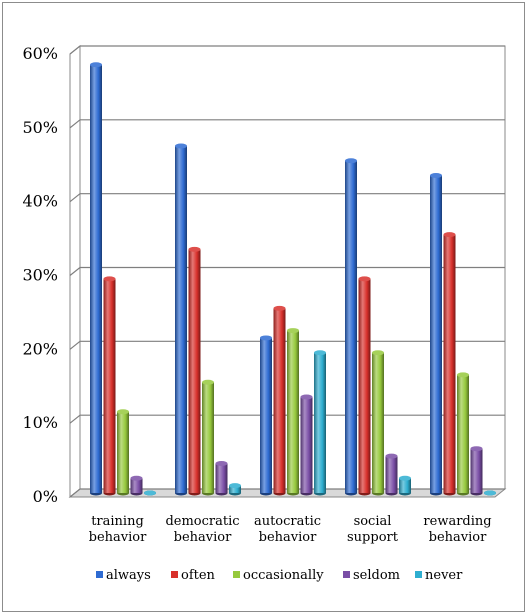 Image resolution: width=529 pixels, height=616 pixels. I want to click on y-tick-label: 20%, so click(40, 348).